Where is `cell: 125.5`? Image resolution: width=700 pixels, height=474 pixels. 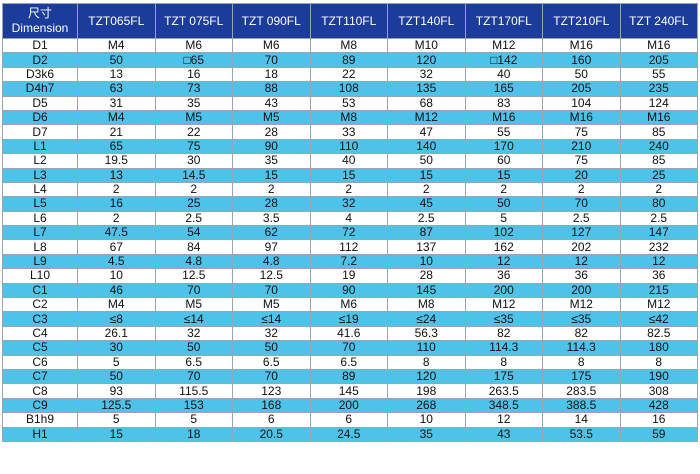
cell: 125.5 is located at coordinates (116, 405).